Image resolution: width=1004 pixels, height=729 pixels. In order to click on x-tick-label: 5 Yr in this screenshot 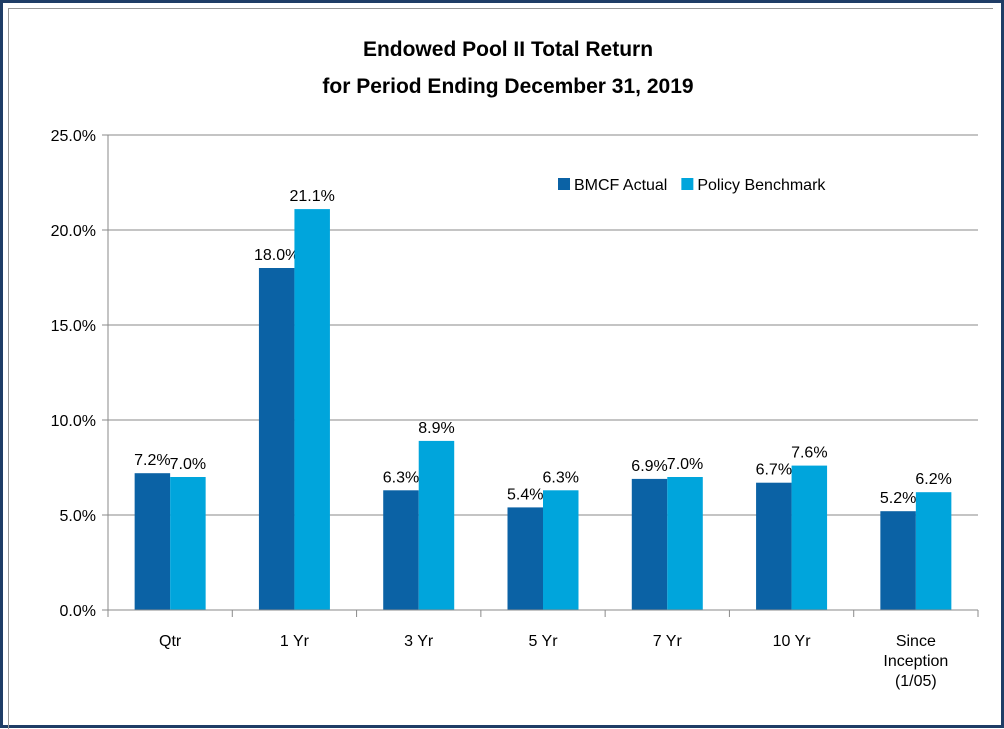, I will do `click(543, 641)`.